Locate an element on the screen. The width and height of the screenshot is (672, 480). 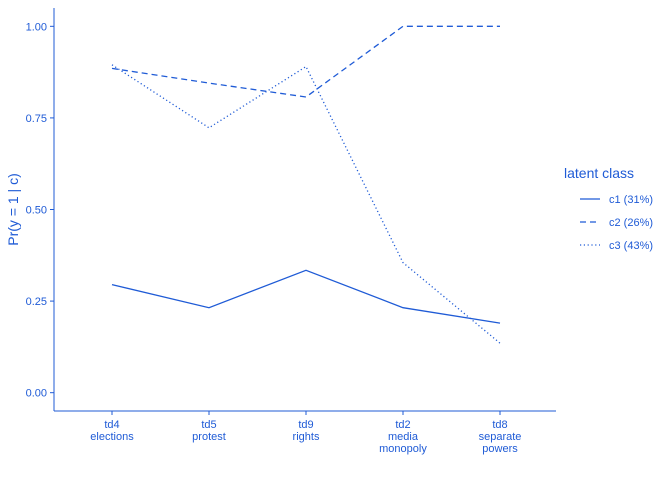
legend-label-3: c3 (43%) is located at coordinates (631, 246).